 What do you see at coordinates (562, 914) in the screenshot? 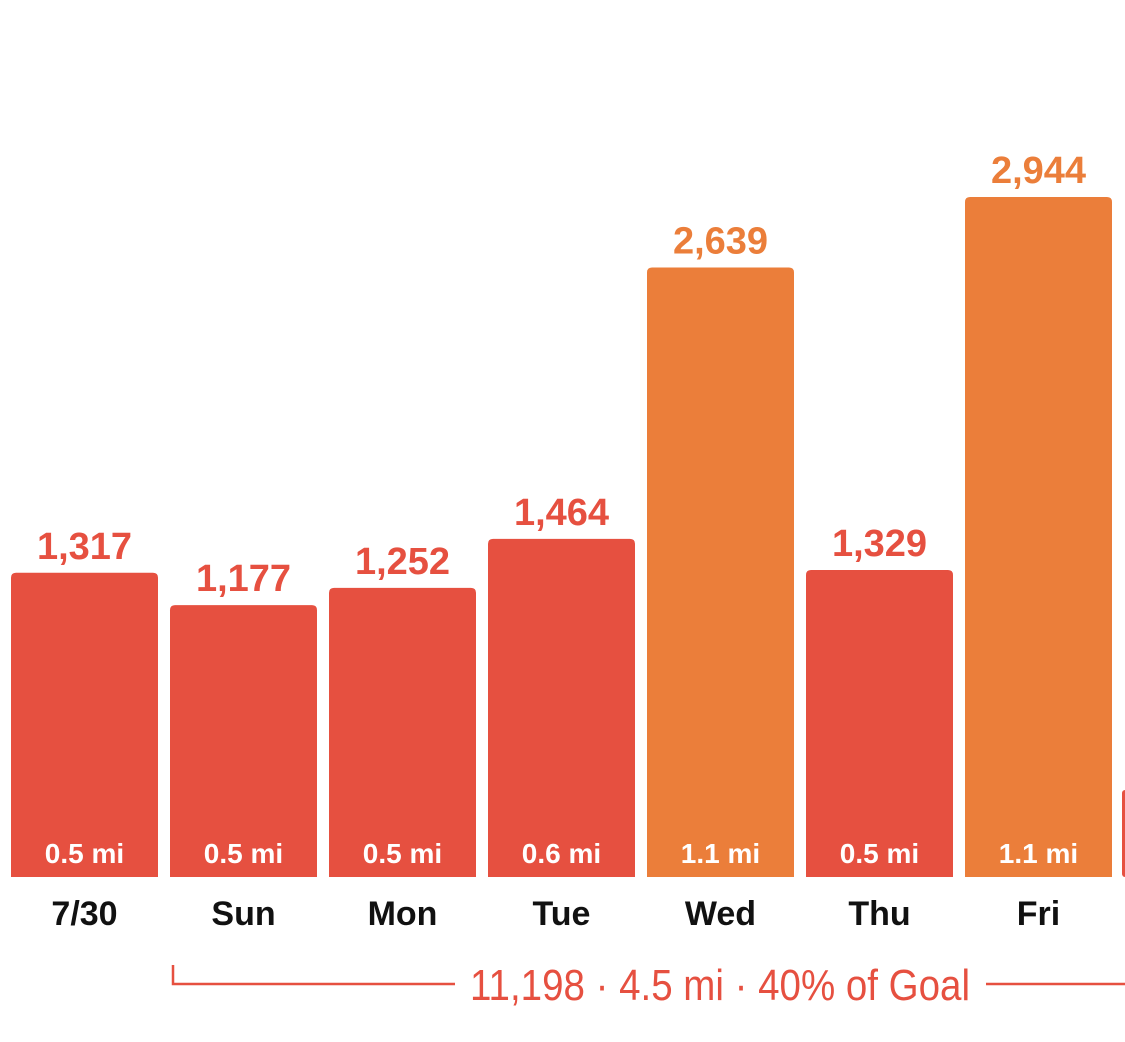
I see `x-tick-label: Tue` at bounding box center [562, 914].